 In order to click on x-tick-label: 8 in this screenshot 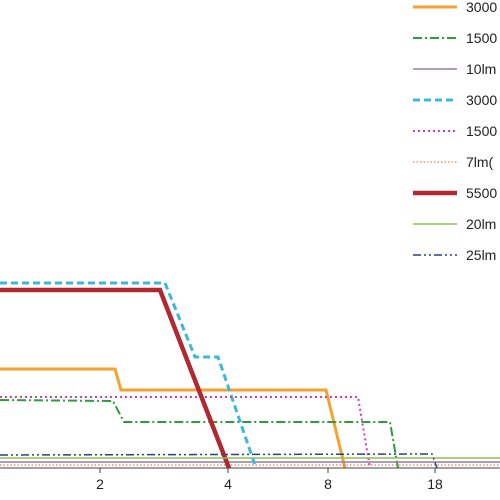, I will do `click(328, 484)`.